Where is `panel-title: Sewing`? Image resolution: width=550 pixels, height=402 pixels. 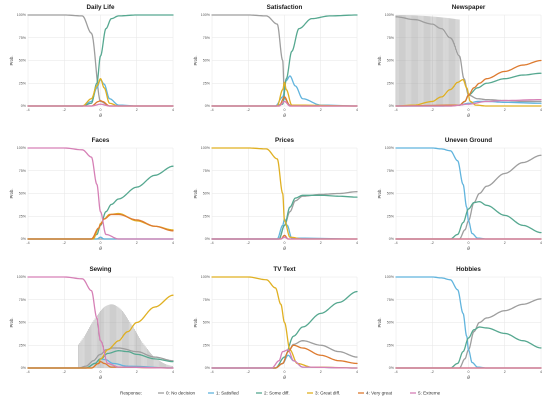 panel-title: Sewing is located at coordinates (100, 269).